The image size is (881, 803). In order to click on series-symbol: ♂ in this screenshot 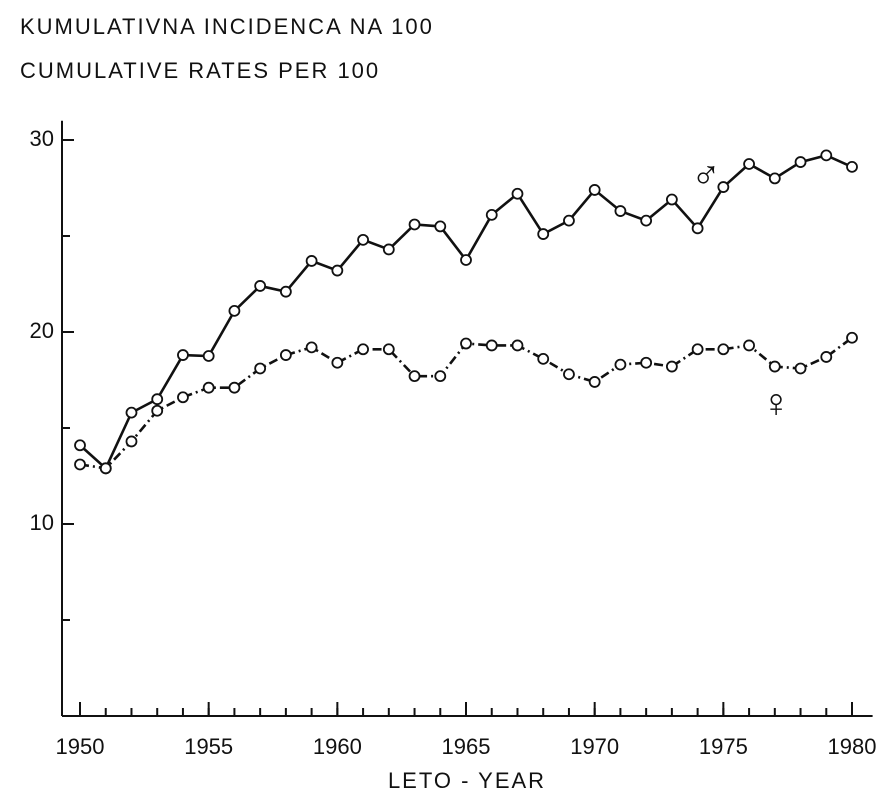, I will do `click(706, 176)`.